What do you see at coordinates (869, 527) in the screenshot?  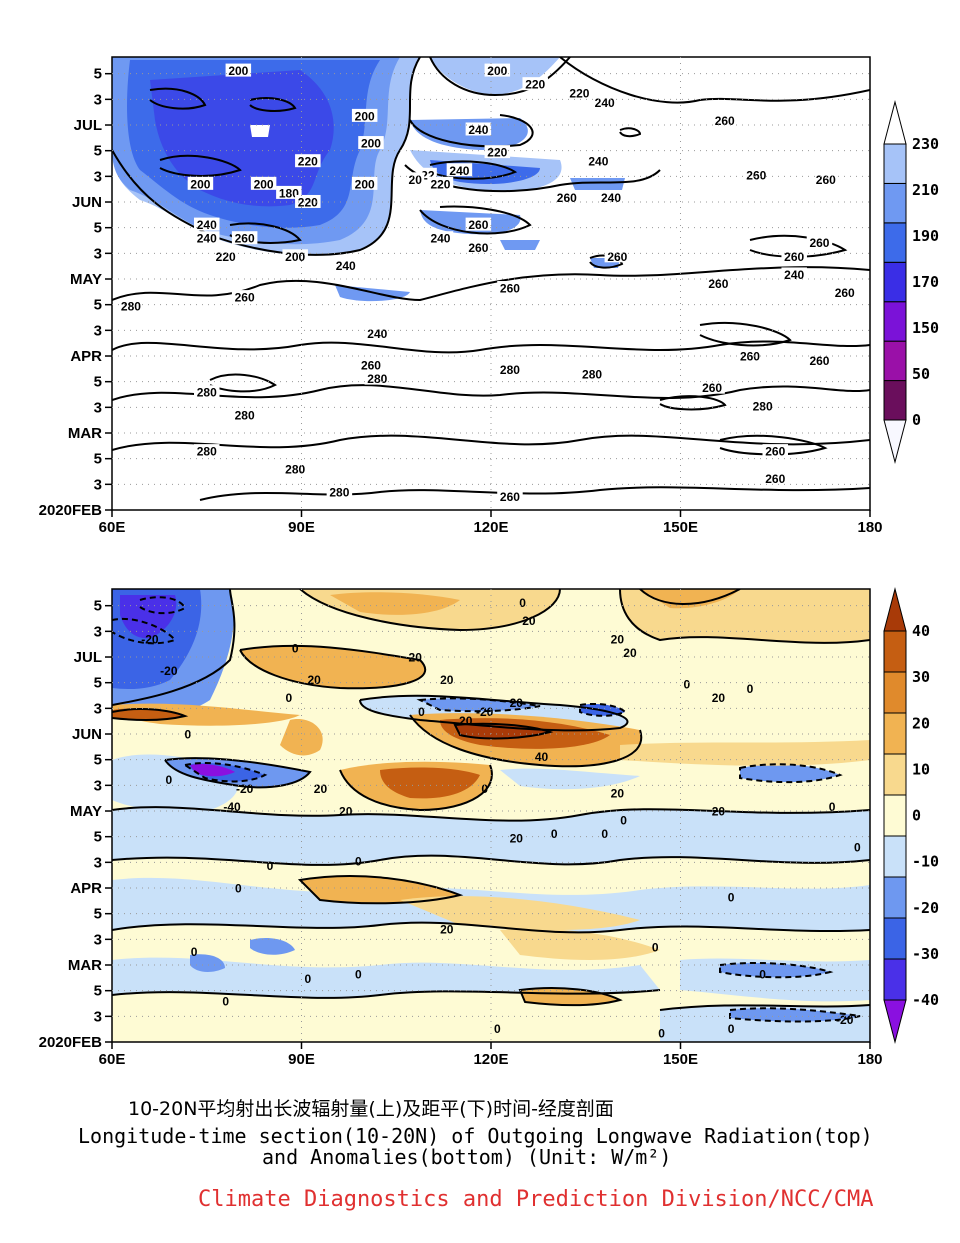 I see `x-tick-label: 180` at bounding box center [869, 527].